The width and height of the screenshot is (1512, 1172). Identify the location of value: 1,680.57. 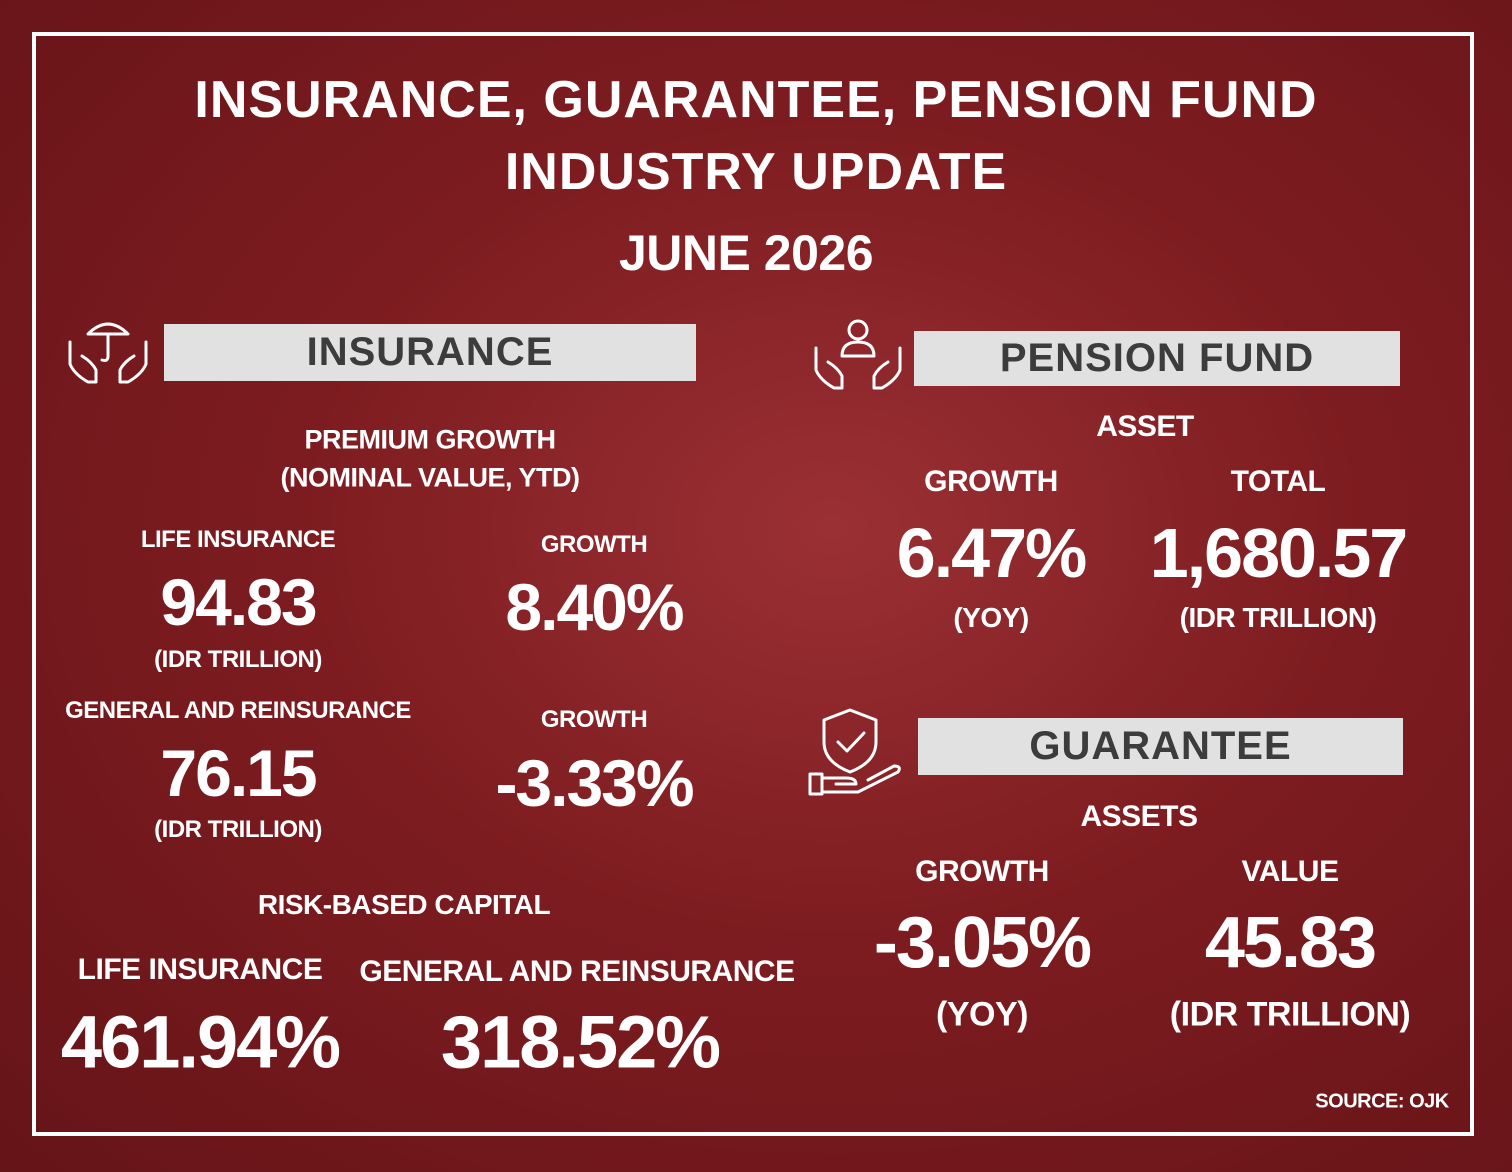
(1278, 553).